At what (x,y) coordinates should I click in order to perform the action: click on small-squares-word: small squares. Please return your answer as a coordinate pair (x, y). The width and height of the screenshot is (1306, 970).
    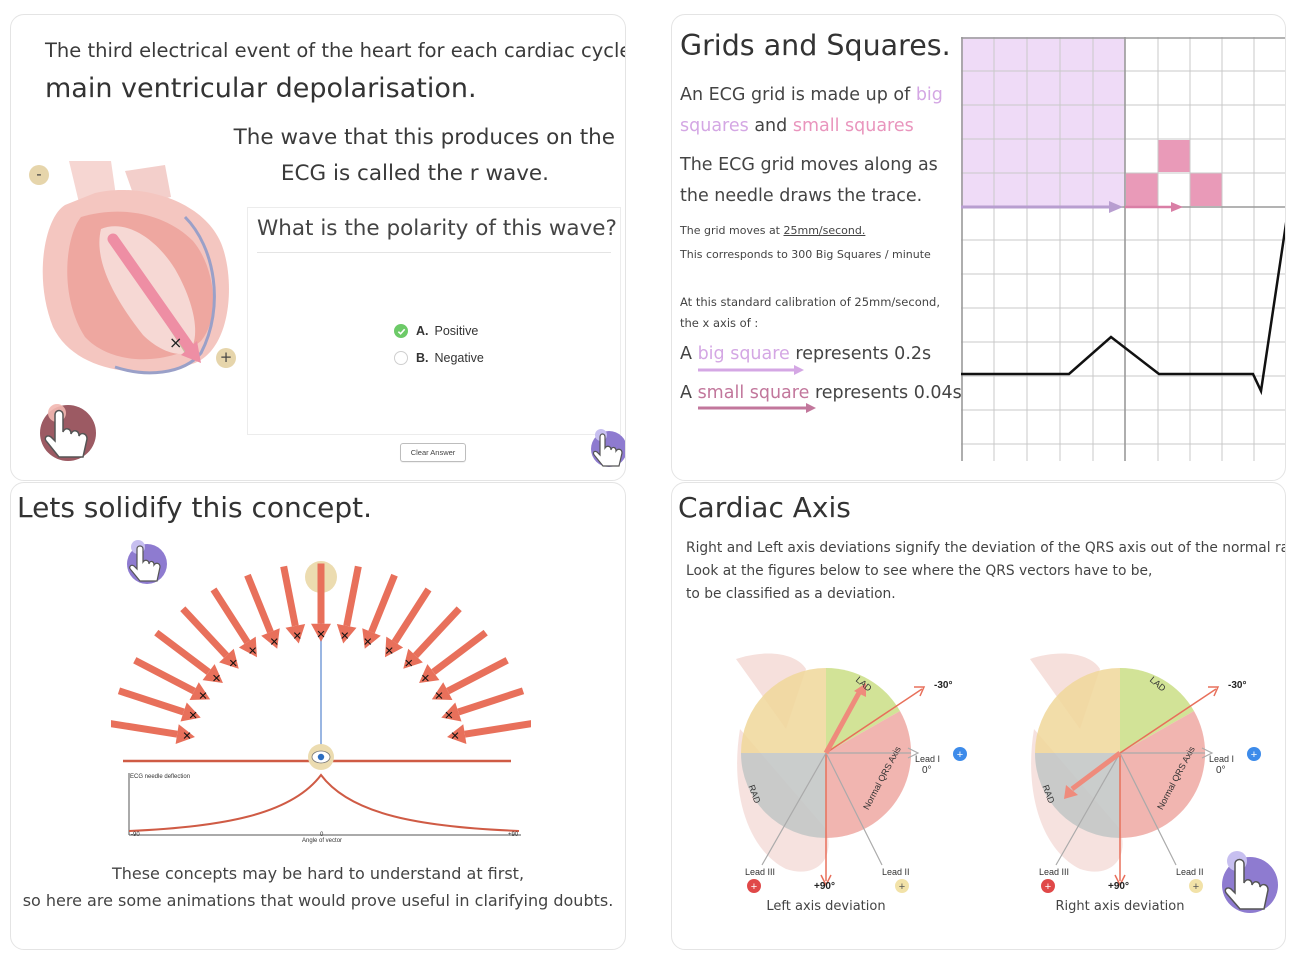
    Looking at the image, I should click on (853, 126).